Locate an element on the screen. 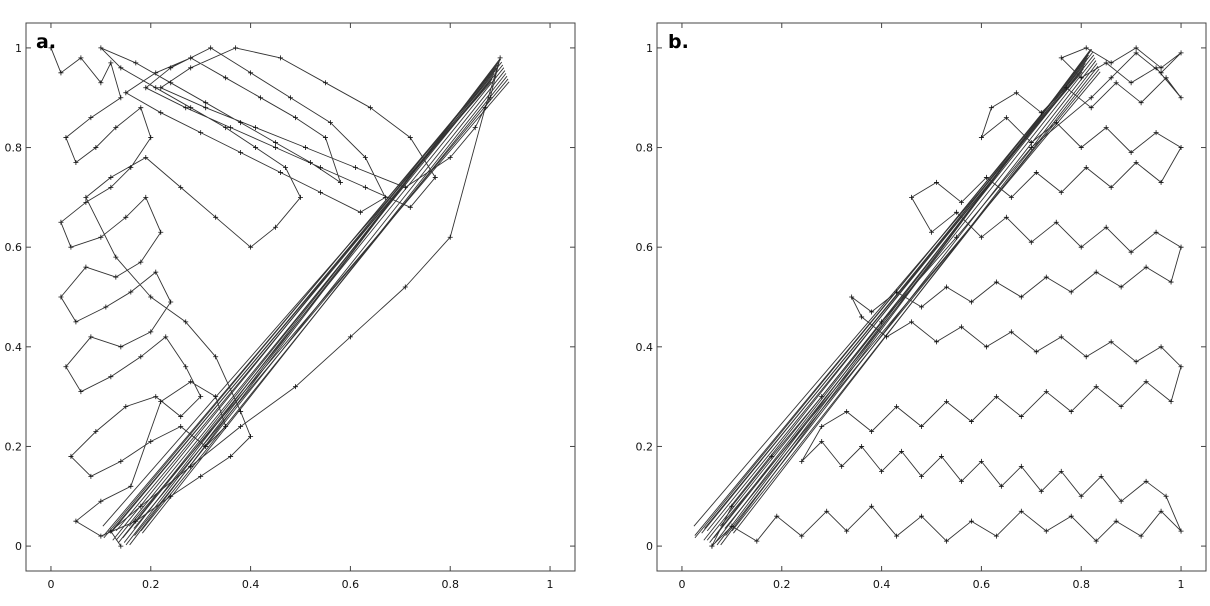 Image resolution: width=1210 pixels, height=606 pixels. y-tick-label: 0.6 is located at coordinates (645, 247).